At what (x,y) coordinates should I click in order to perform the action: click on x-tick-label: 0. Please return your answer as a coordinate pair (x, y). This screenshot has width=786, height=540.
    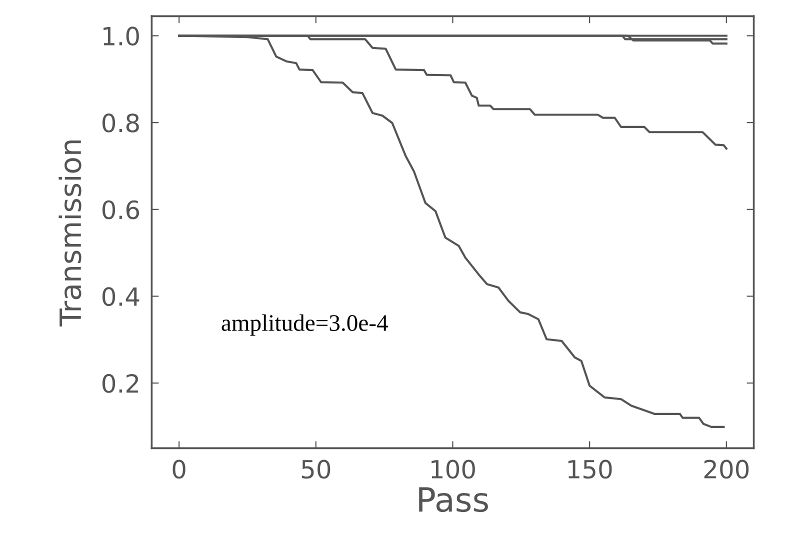
    Looking at the image, I should click on (179, 469).